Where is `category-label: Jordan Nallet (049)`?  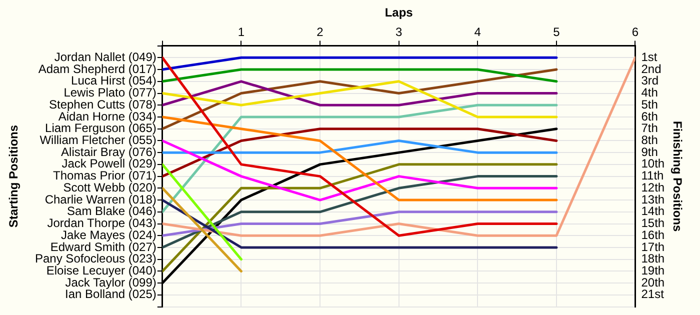 category-label: Jordan Nallet (049) is located at coordinates (105, 57).